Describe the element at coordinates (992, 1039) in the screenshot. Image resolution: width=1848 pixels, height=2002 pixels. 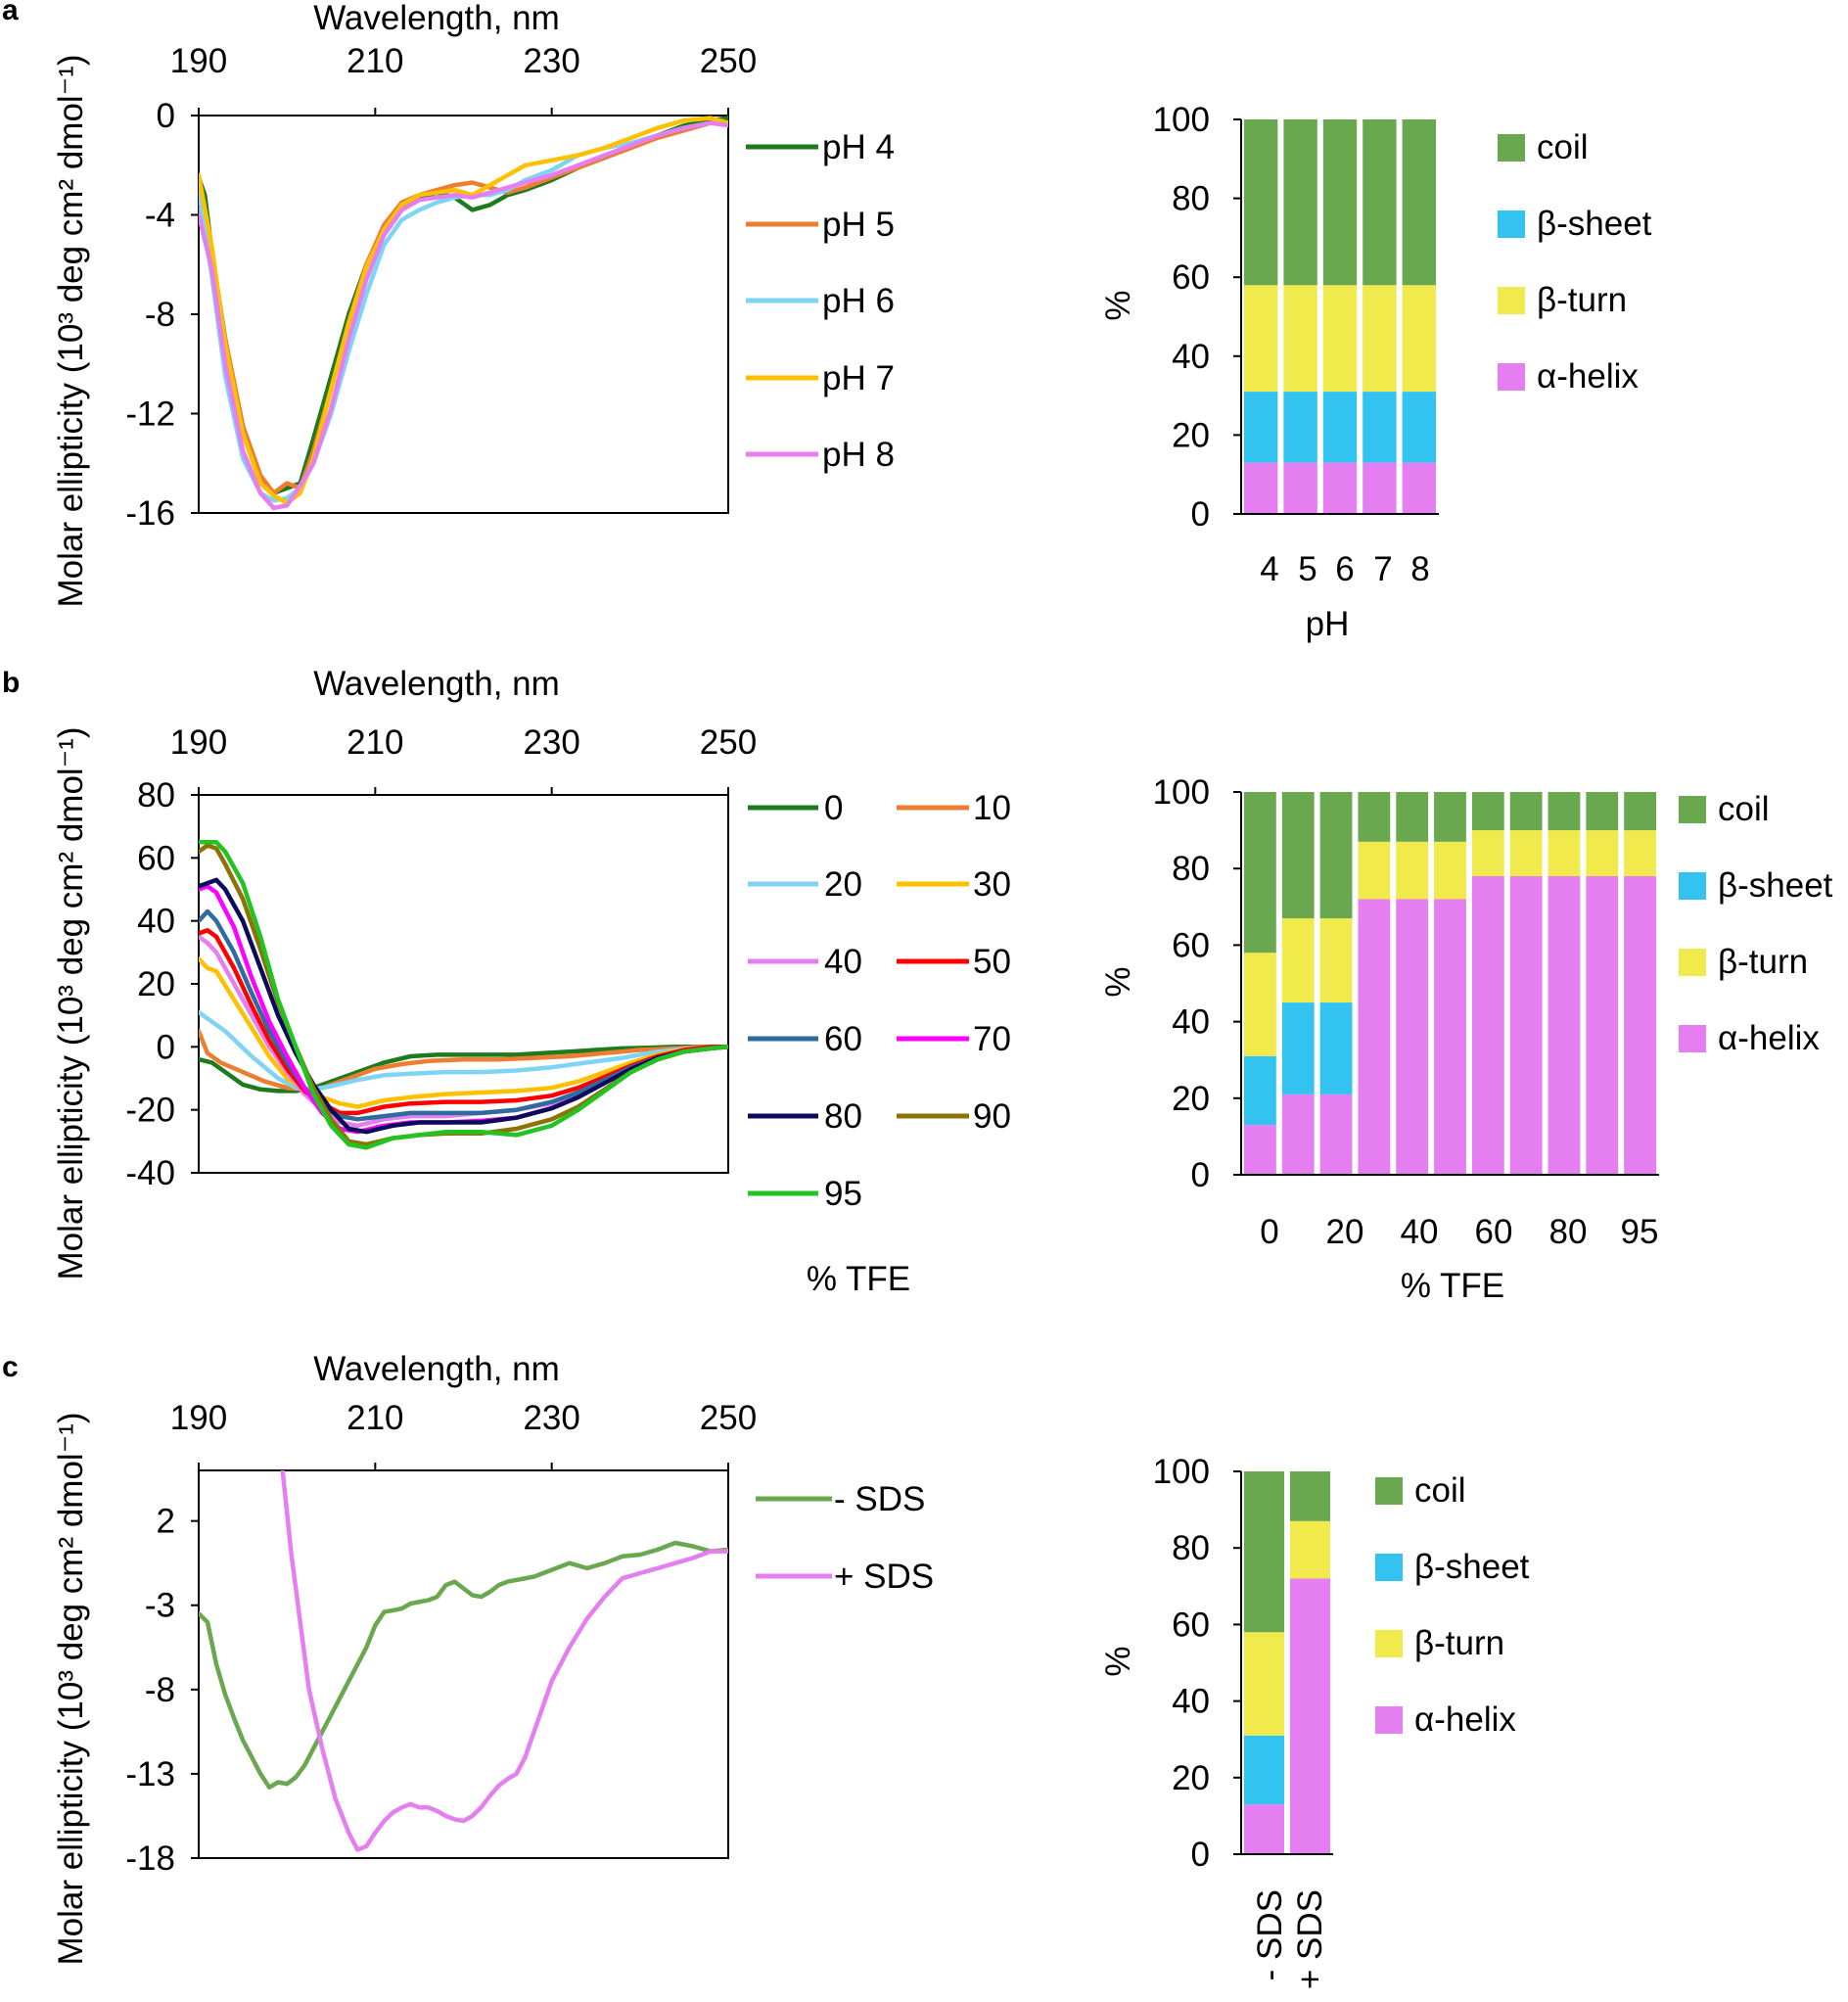
I see `legend-label-tfe70: 70` at that location.